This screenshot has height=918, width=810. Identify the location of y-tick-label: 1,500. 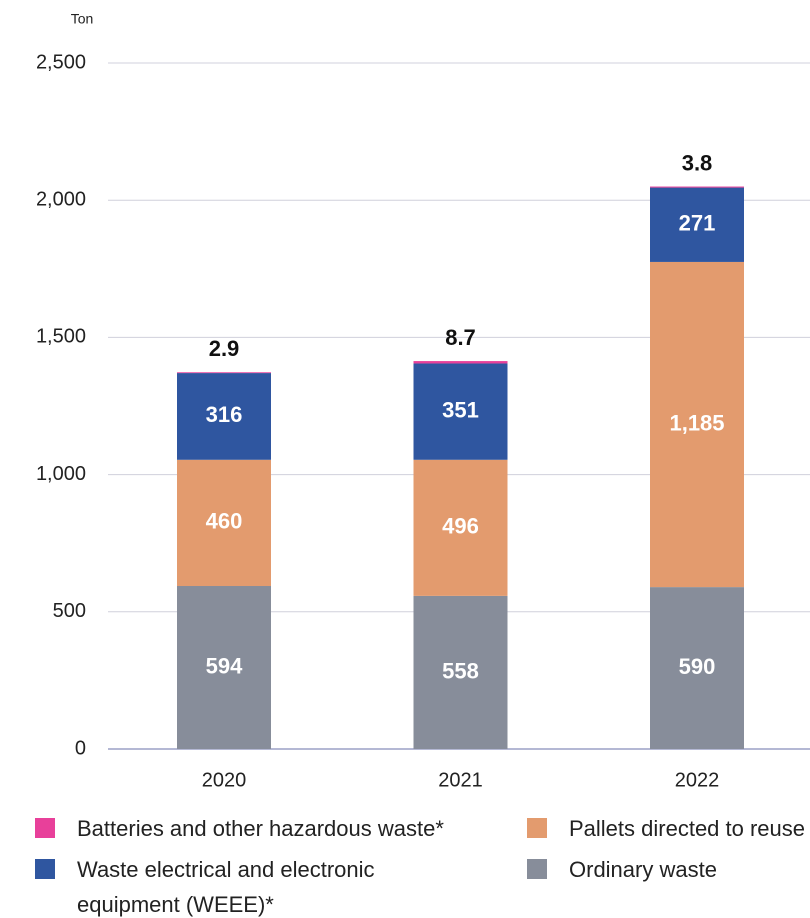
(61, 337).